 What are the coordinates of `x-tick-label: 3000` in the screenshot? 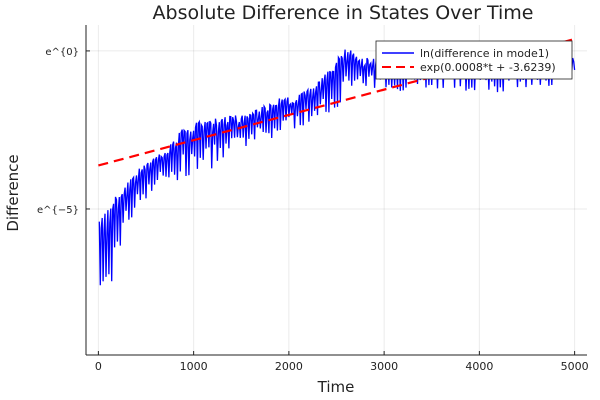 It's located at (384, 366).